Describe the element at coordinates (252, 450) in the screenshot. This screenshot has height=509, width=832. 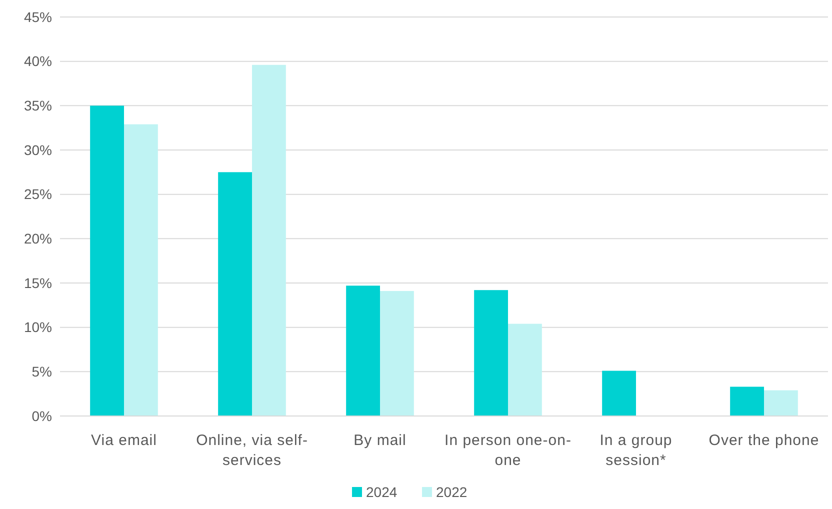
I see `x-tick-label: Online, via self-services` at that location.